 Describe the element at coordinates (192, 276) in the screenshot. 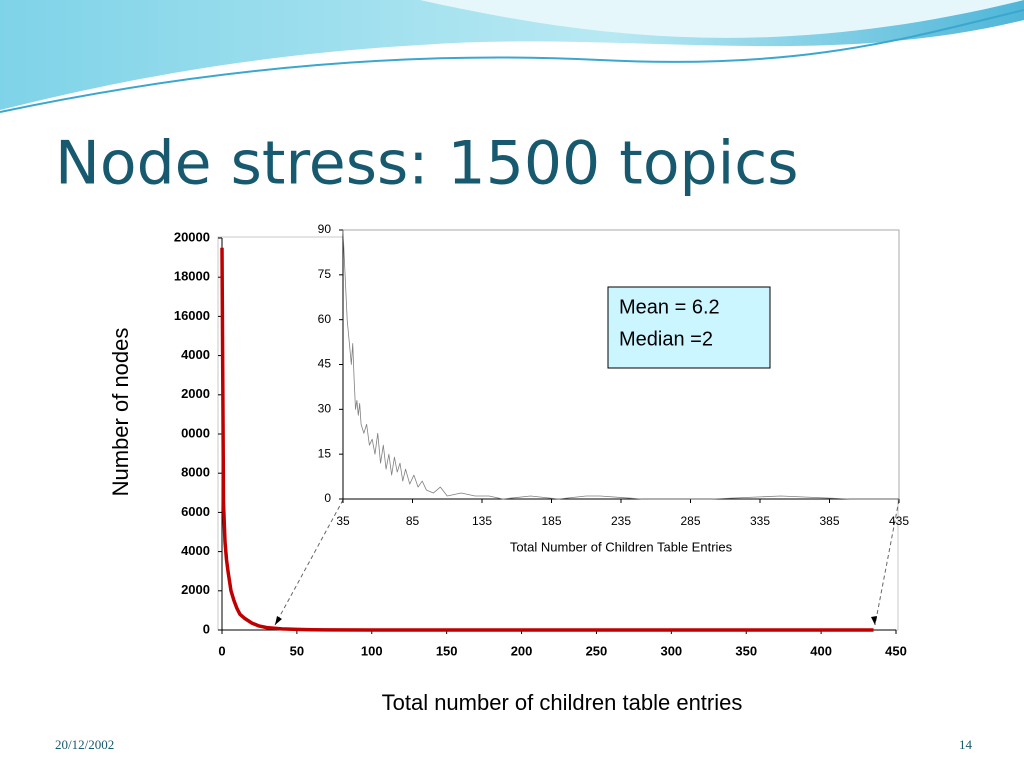

I see `y-tick-label: 18000` at that location.